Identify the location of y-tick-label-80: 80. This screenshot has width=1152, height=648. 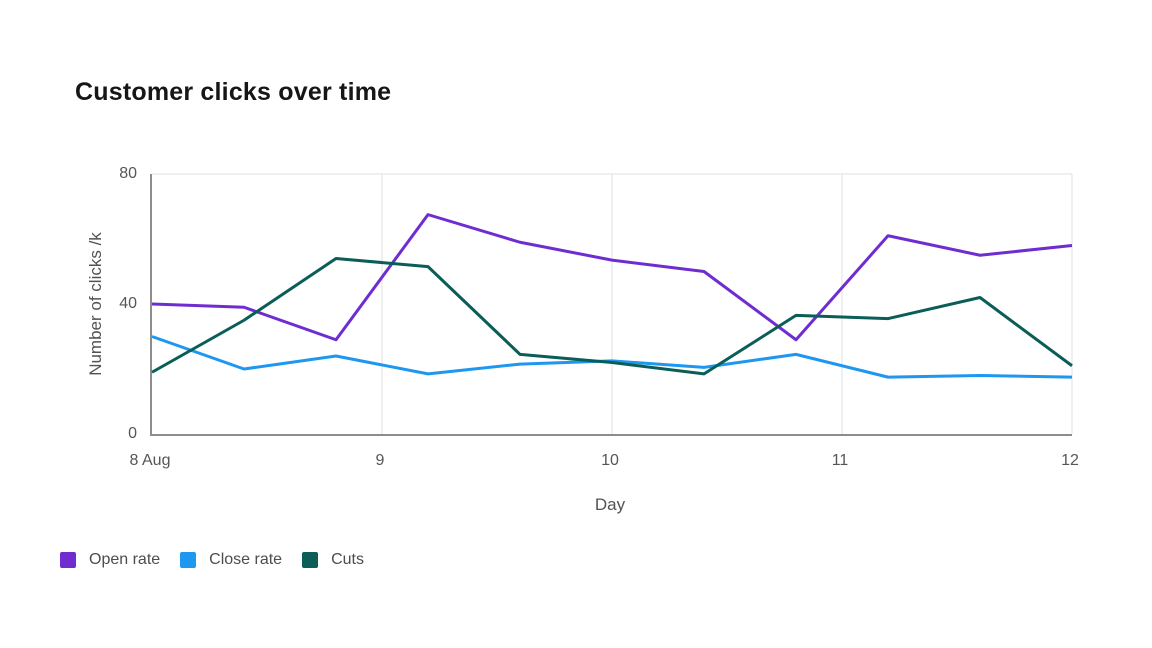
(128, 173).